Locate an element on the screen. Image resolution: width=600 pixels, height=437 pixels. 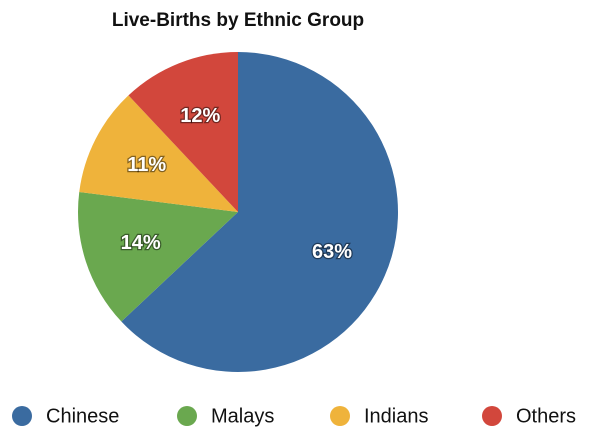
data-label: 11% is located at coordinates (146, 165).